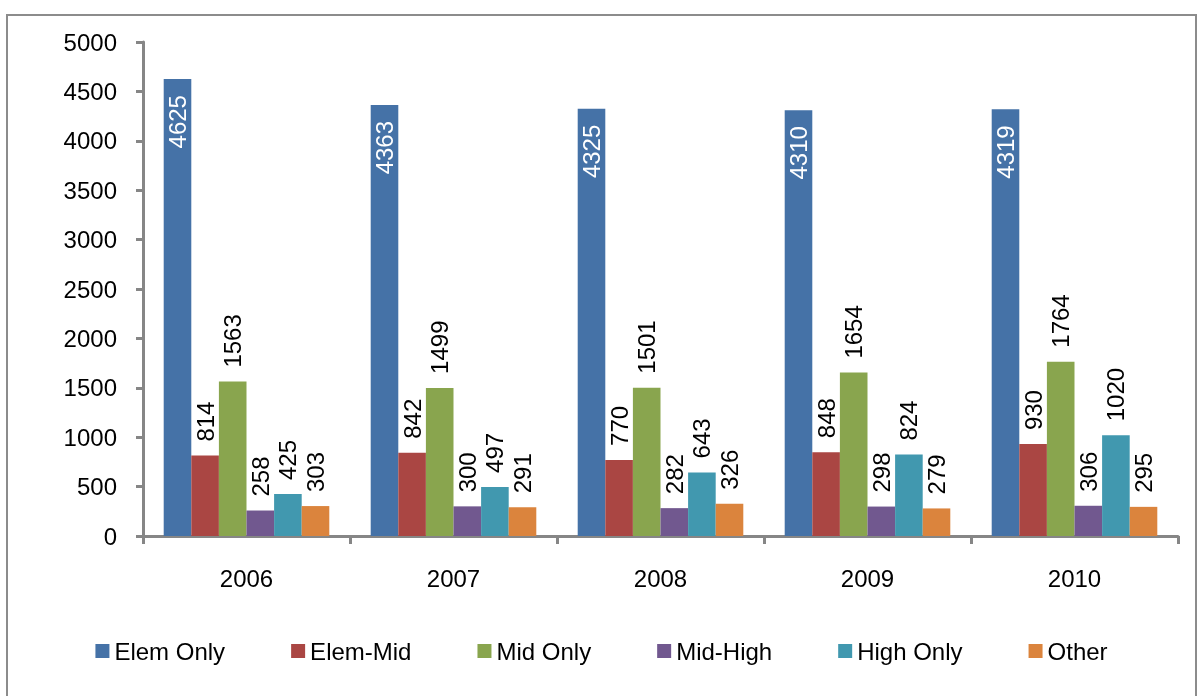 The width and height of the screenshot is (1203, 696). What do you see at coordinates (205, 421) in the screenshot?
I see `data-label: 814` at bounding box center [205, 421].